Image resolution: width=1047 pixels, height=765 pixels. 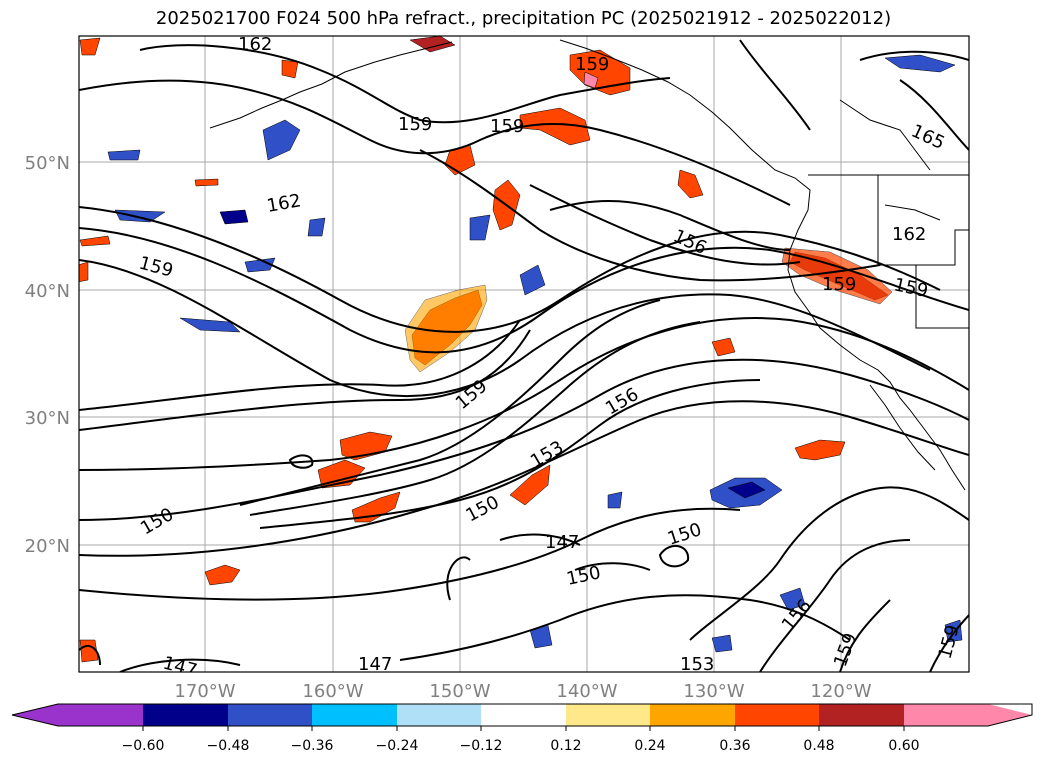 What do you see at coordinates (228, 746) in the screenshot?
I see `colorbar-tick-label: −0.48` at bounding box center [228, 746].